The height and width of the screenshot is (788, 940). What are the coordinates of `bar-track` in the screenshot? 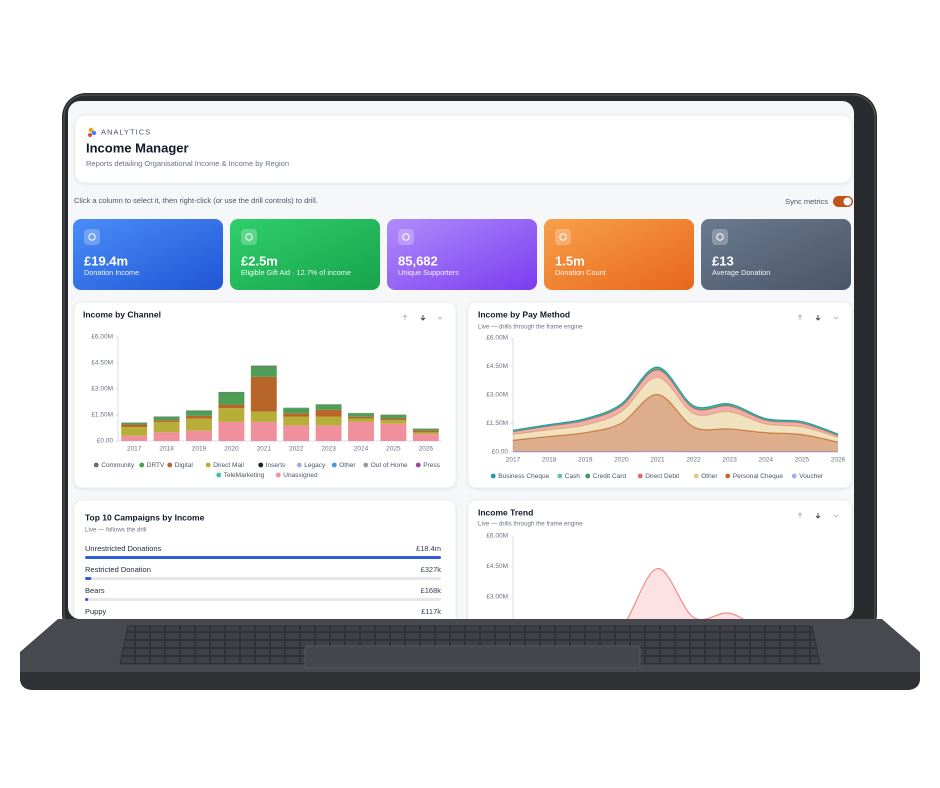 It's located at (263, 578).